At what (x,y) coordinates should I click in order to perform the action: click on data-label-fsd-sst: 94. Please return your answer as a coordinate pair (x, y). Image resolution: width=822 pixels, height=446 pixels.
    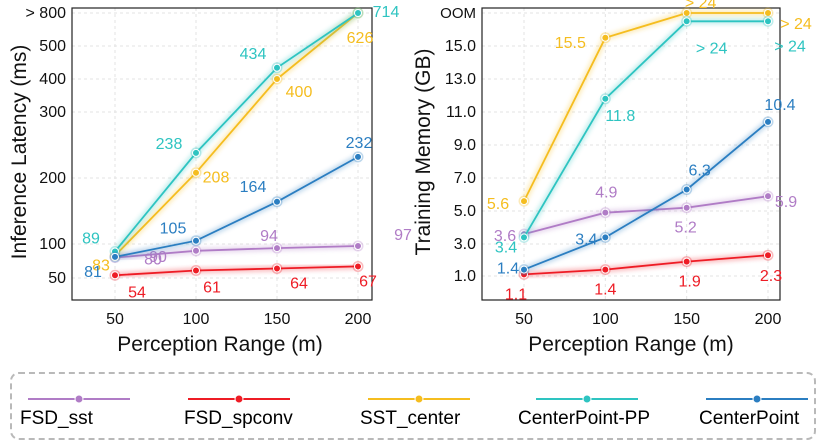
    Looking at the image, I should click on (269, 236).